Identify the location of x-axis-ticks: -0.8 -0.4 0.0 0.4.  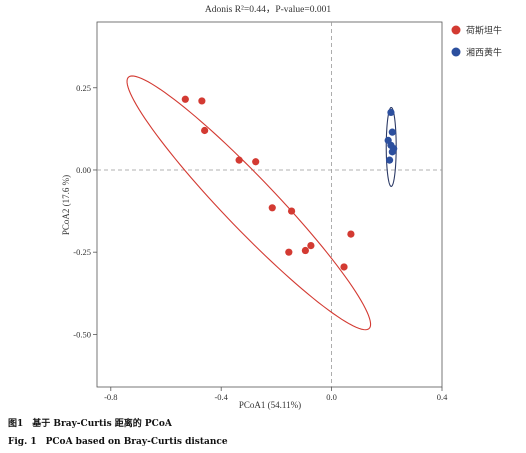
(276, 394).